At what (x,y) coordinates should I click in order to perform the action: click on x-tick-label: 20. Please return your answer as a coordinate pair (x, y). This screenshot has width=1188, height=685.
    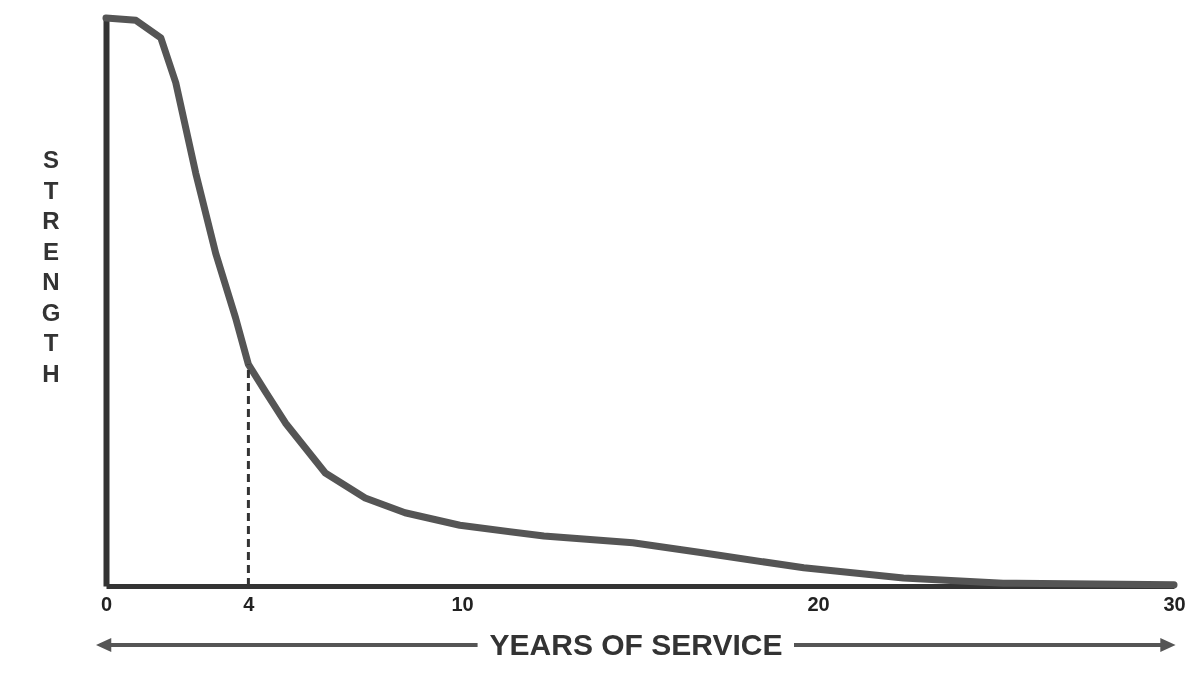
    Looking at the image, I should click on (818, 603).